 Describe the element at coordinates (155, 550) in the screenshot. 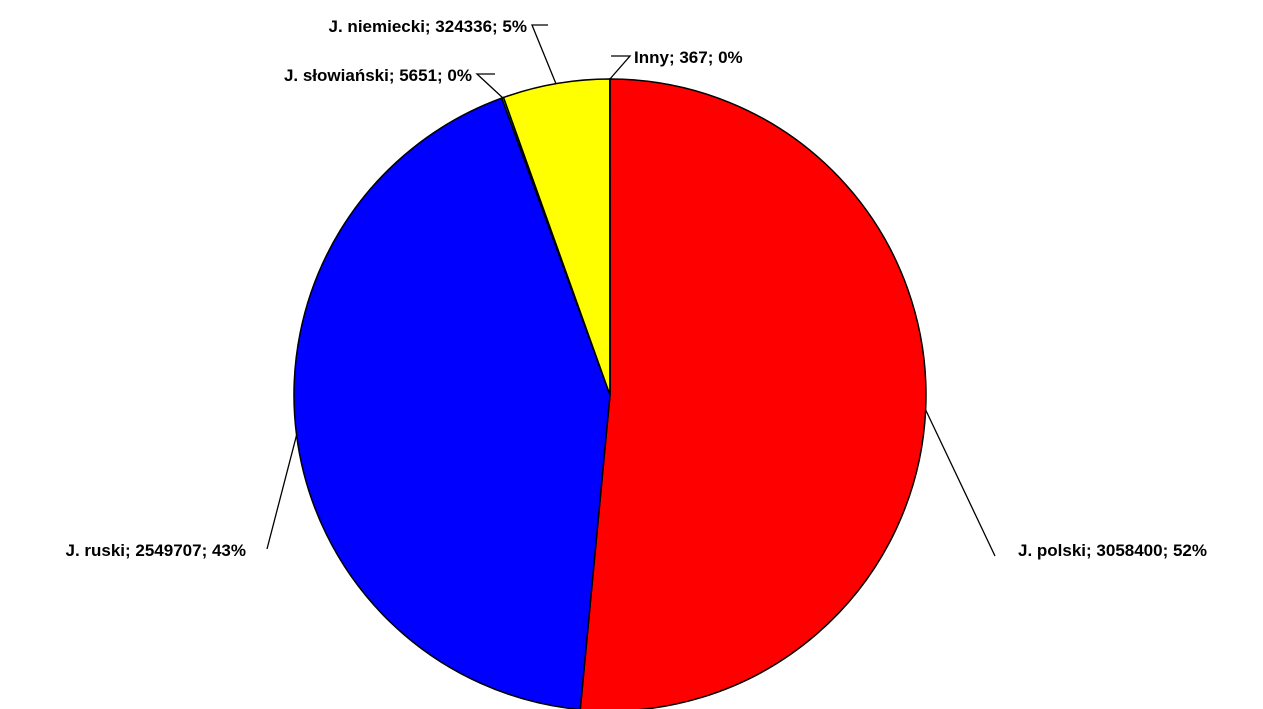

I see `data-label-j-ruski: J. ruski; 2549707; 43%` at that location.